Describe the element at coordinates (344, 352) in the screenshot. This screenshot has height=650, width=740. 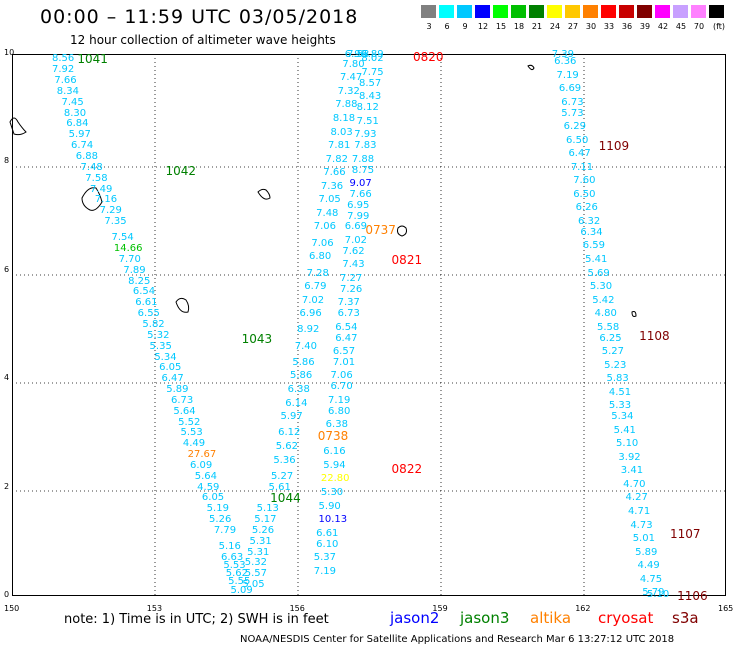
I see `wave-height-value: 6.57` at that location.